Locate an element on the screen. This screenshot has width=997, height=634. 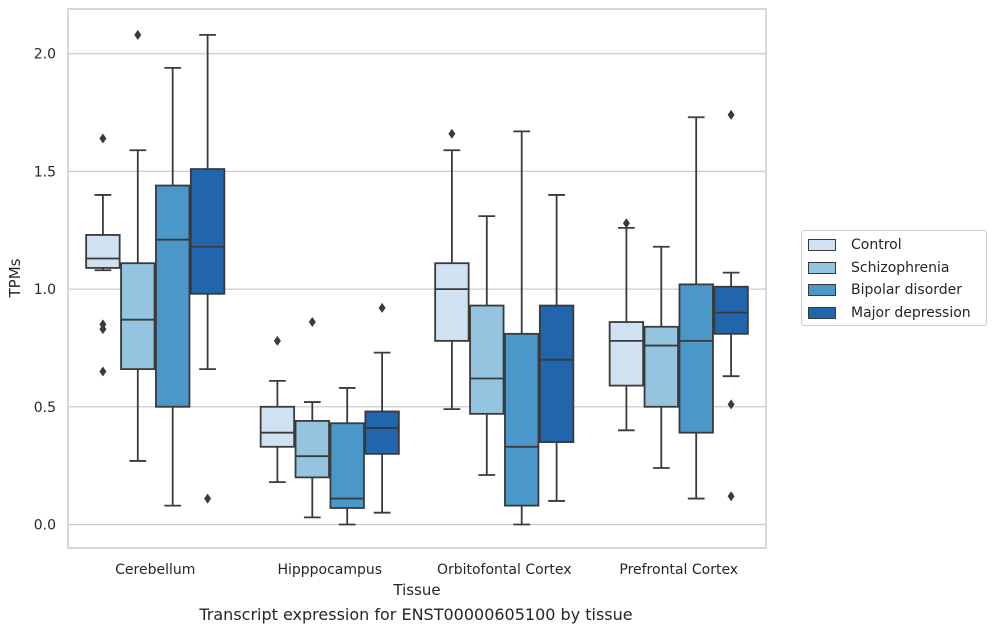
y-tick-label: 1.0 is located at coordinates (45, 290).